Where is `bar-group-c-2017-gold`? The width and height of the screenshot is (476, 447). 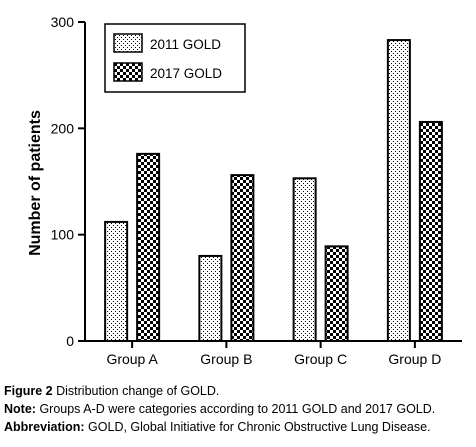
bar-group-c-2017-gold is located at coordinates (336, 293).